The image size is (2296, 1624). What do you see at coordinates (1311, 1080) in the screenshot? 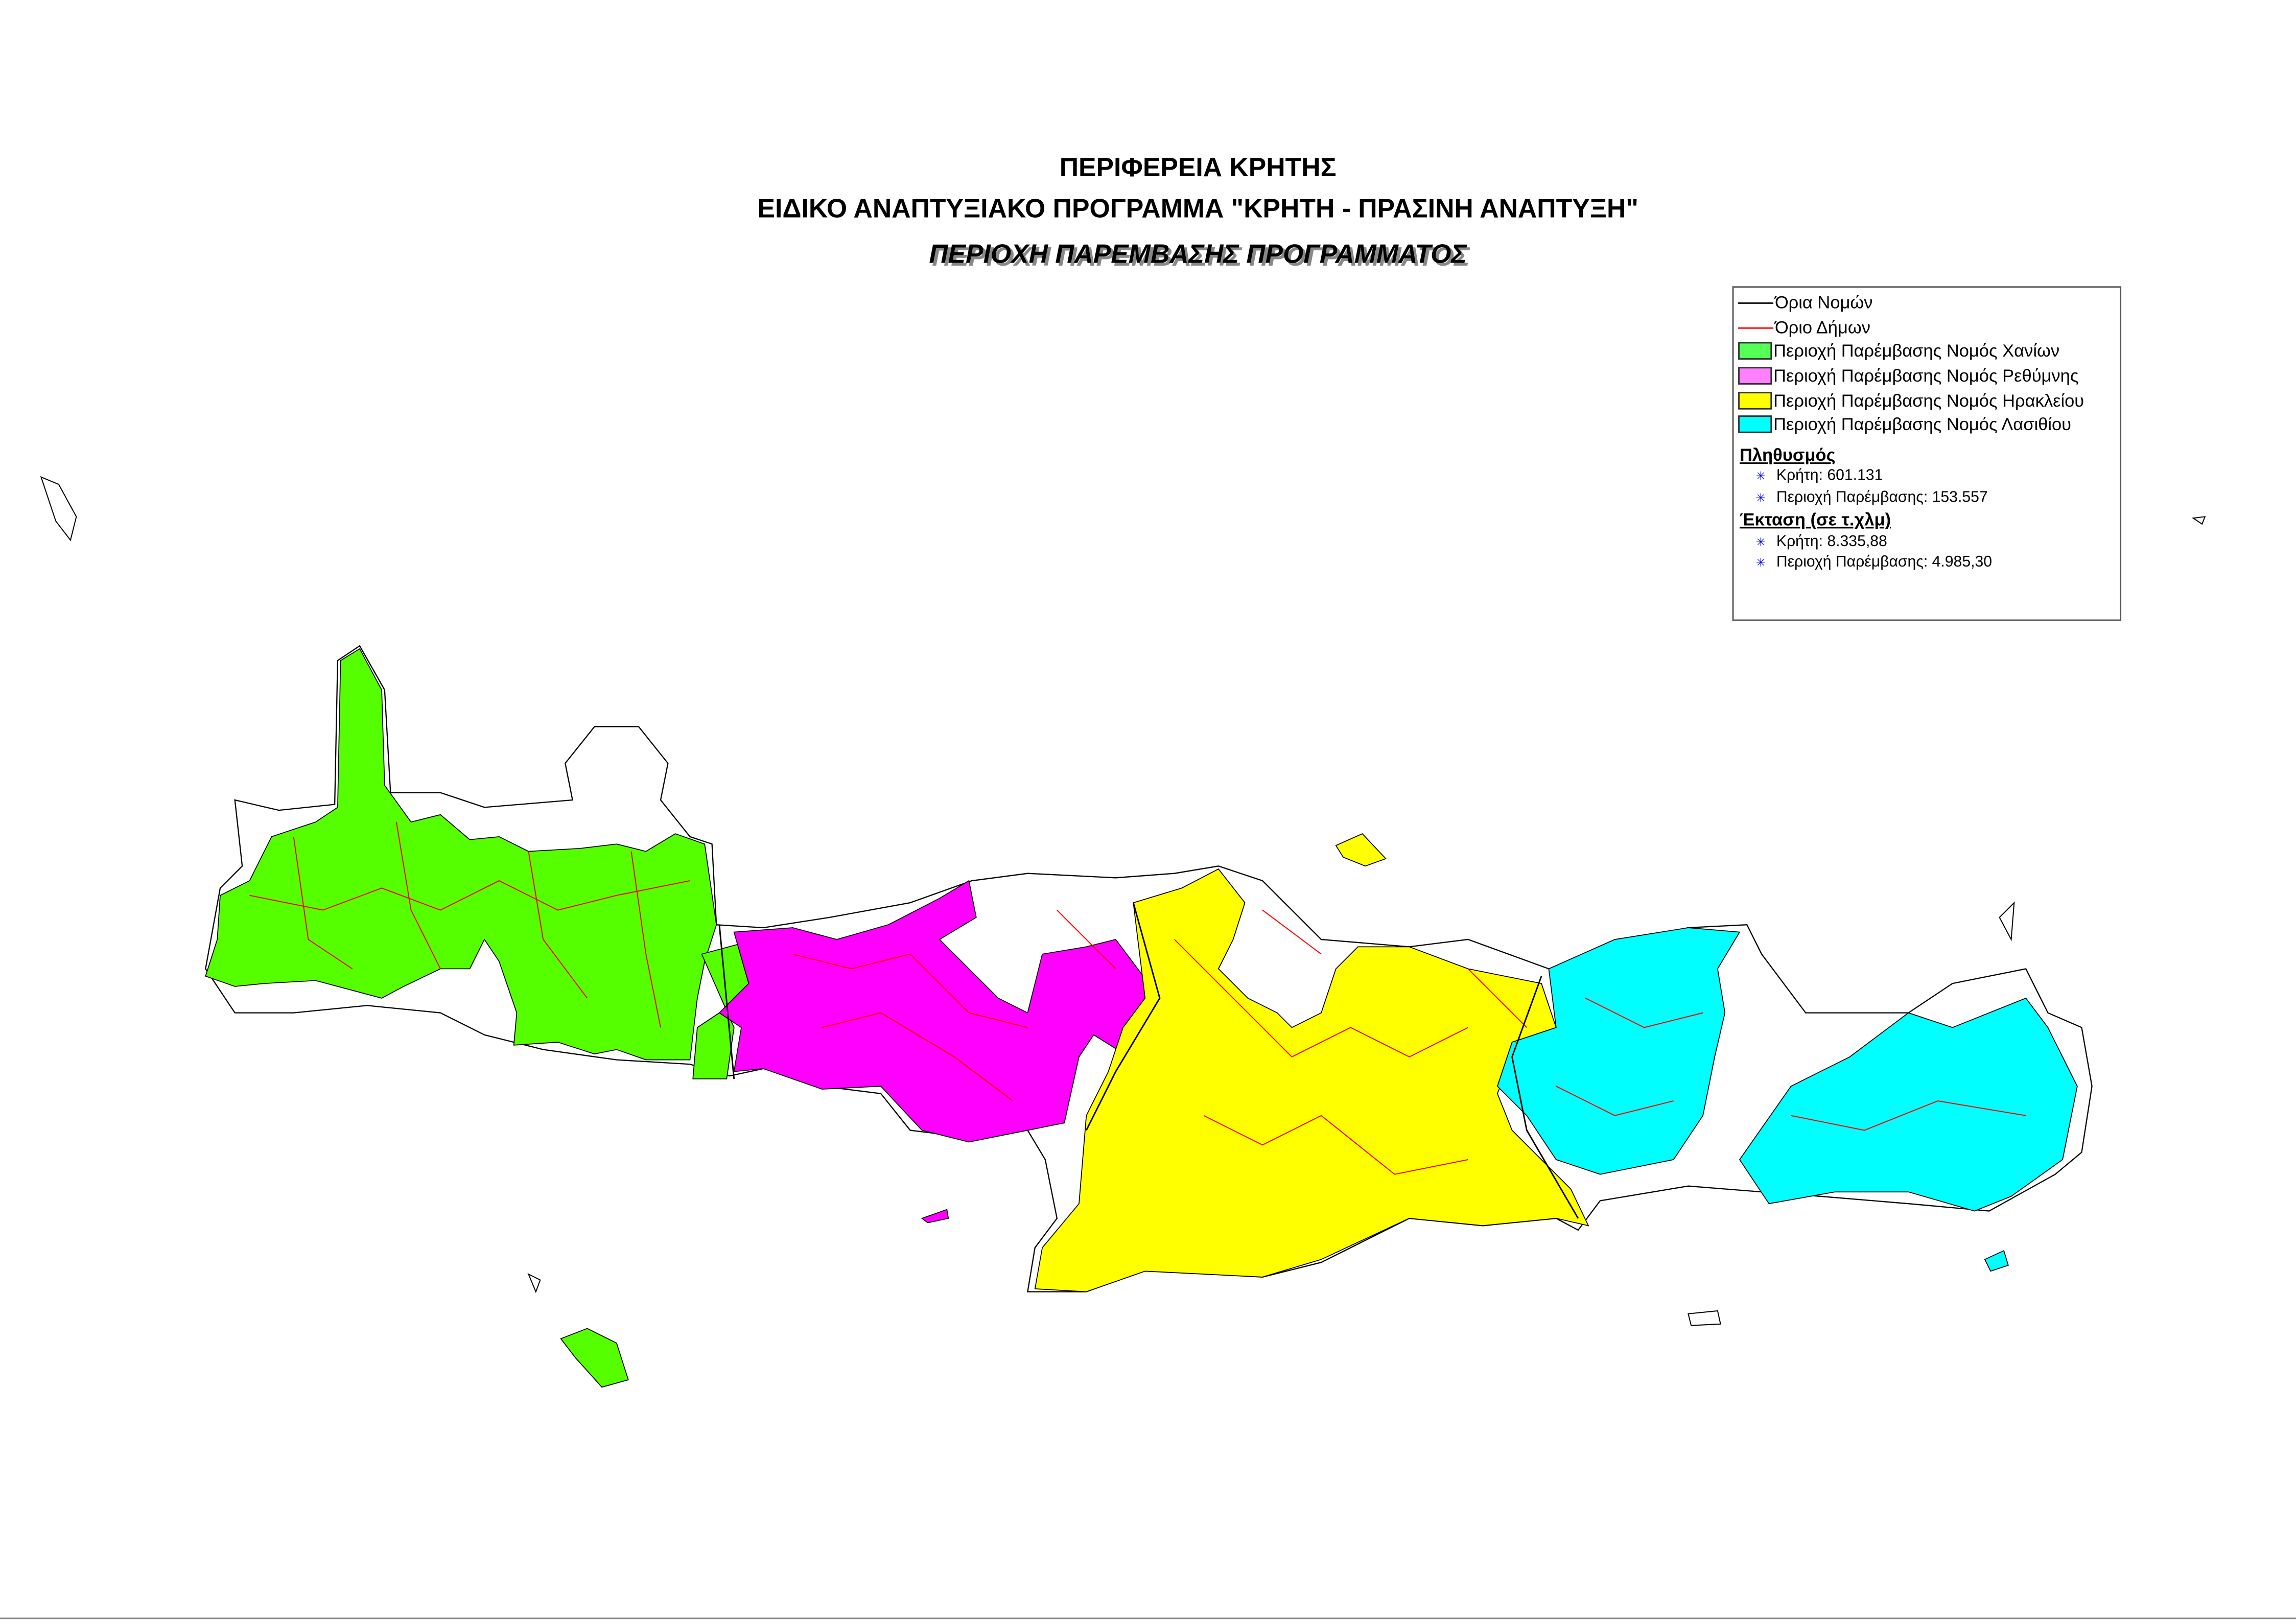
I see `region-heraklion` at bounding box center [1311, 1080].